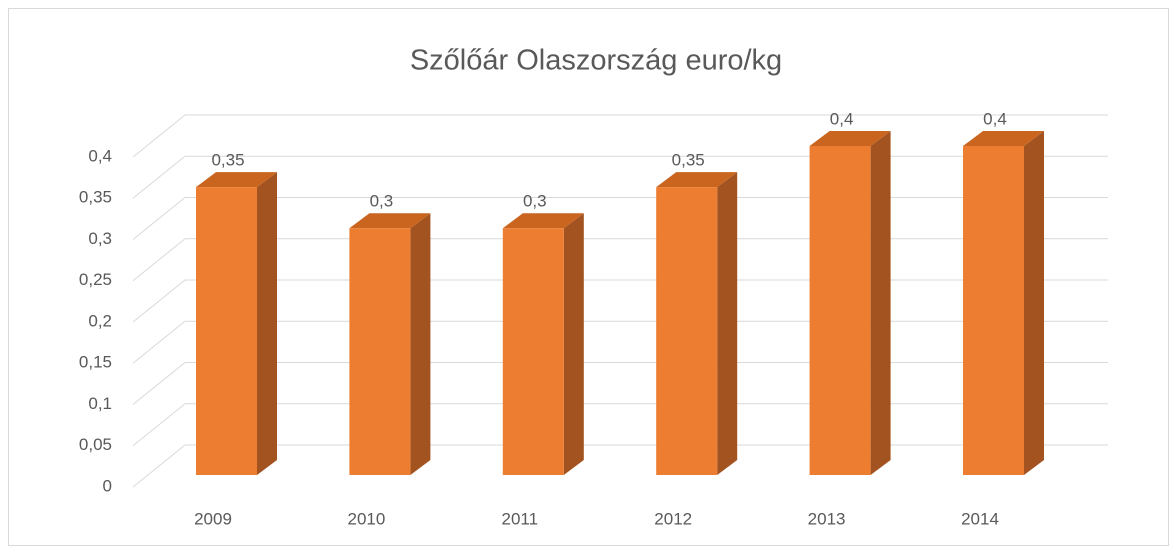 The height and width of the screenshot is (547, 1171). What do you see at coordinates (596, 61) in the screenshot?
I see `chart-title: Szőlőár Olaszország euro/kg` at bounding box center [596, 61].